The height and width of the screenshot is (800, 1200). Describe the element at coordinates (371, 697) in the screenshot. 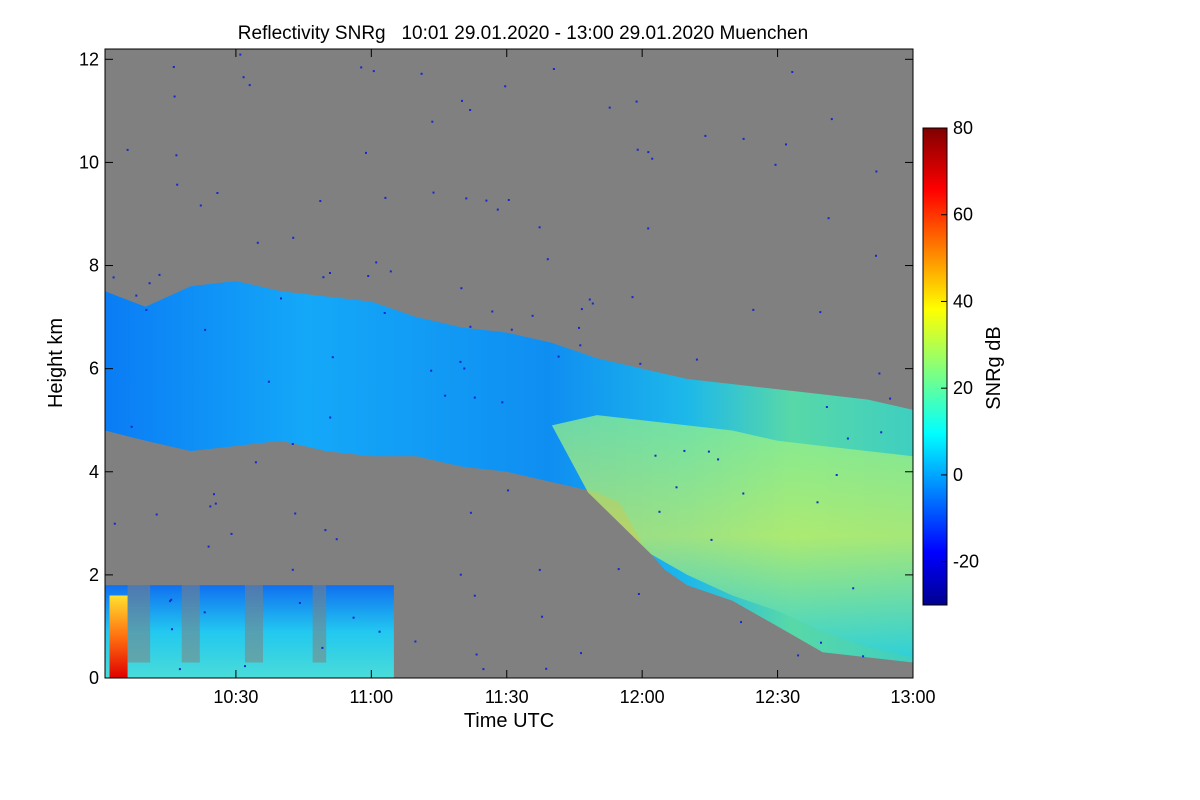

I see `x-tick-label: 11:00` at that location.